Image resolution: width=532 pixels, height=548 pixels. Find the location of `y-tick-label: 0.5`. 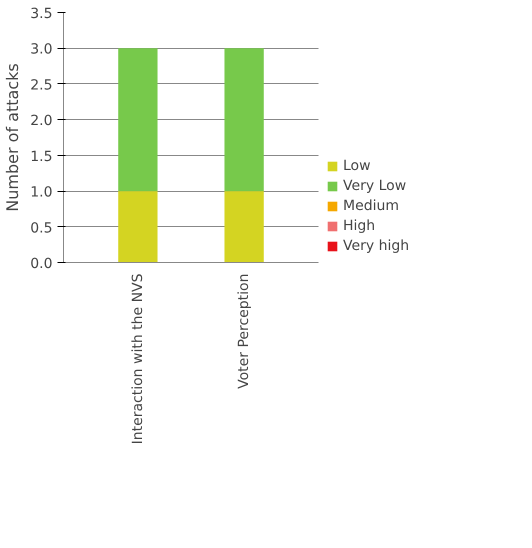

y-tick-label: 0.5 is located at coordinates (41, 228).